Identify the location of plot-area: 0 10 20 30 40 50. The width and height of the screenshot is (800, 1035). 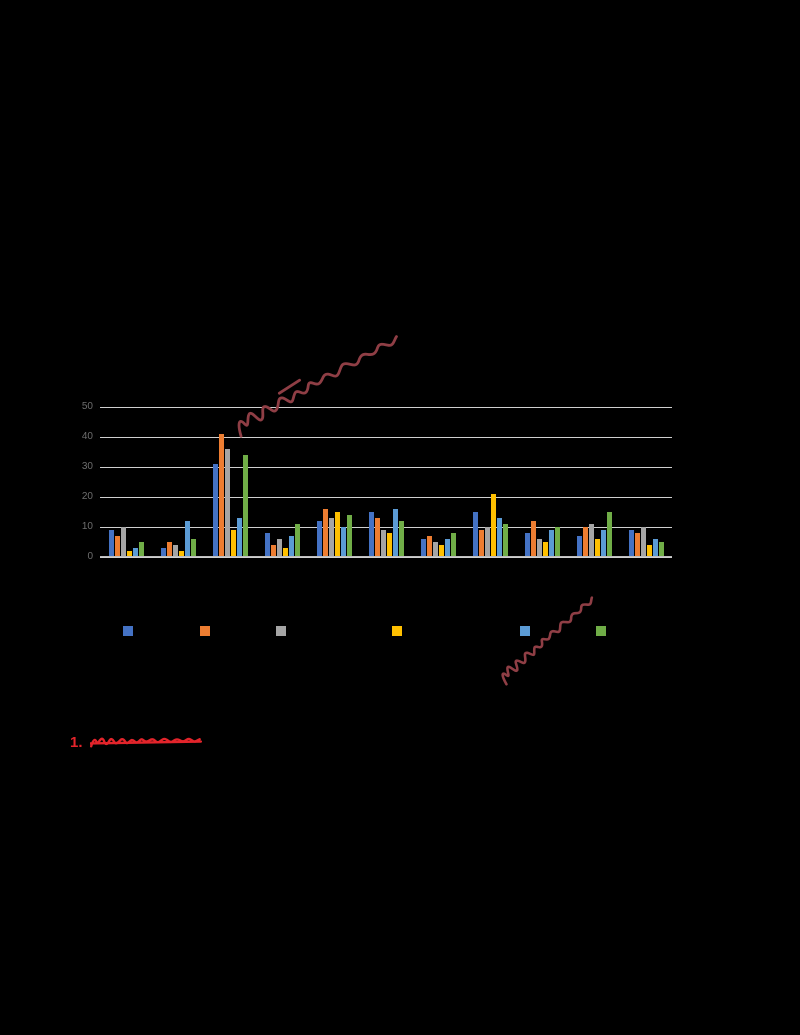
(377, 482).